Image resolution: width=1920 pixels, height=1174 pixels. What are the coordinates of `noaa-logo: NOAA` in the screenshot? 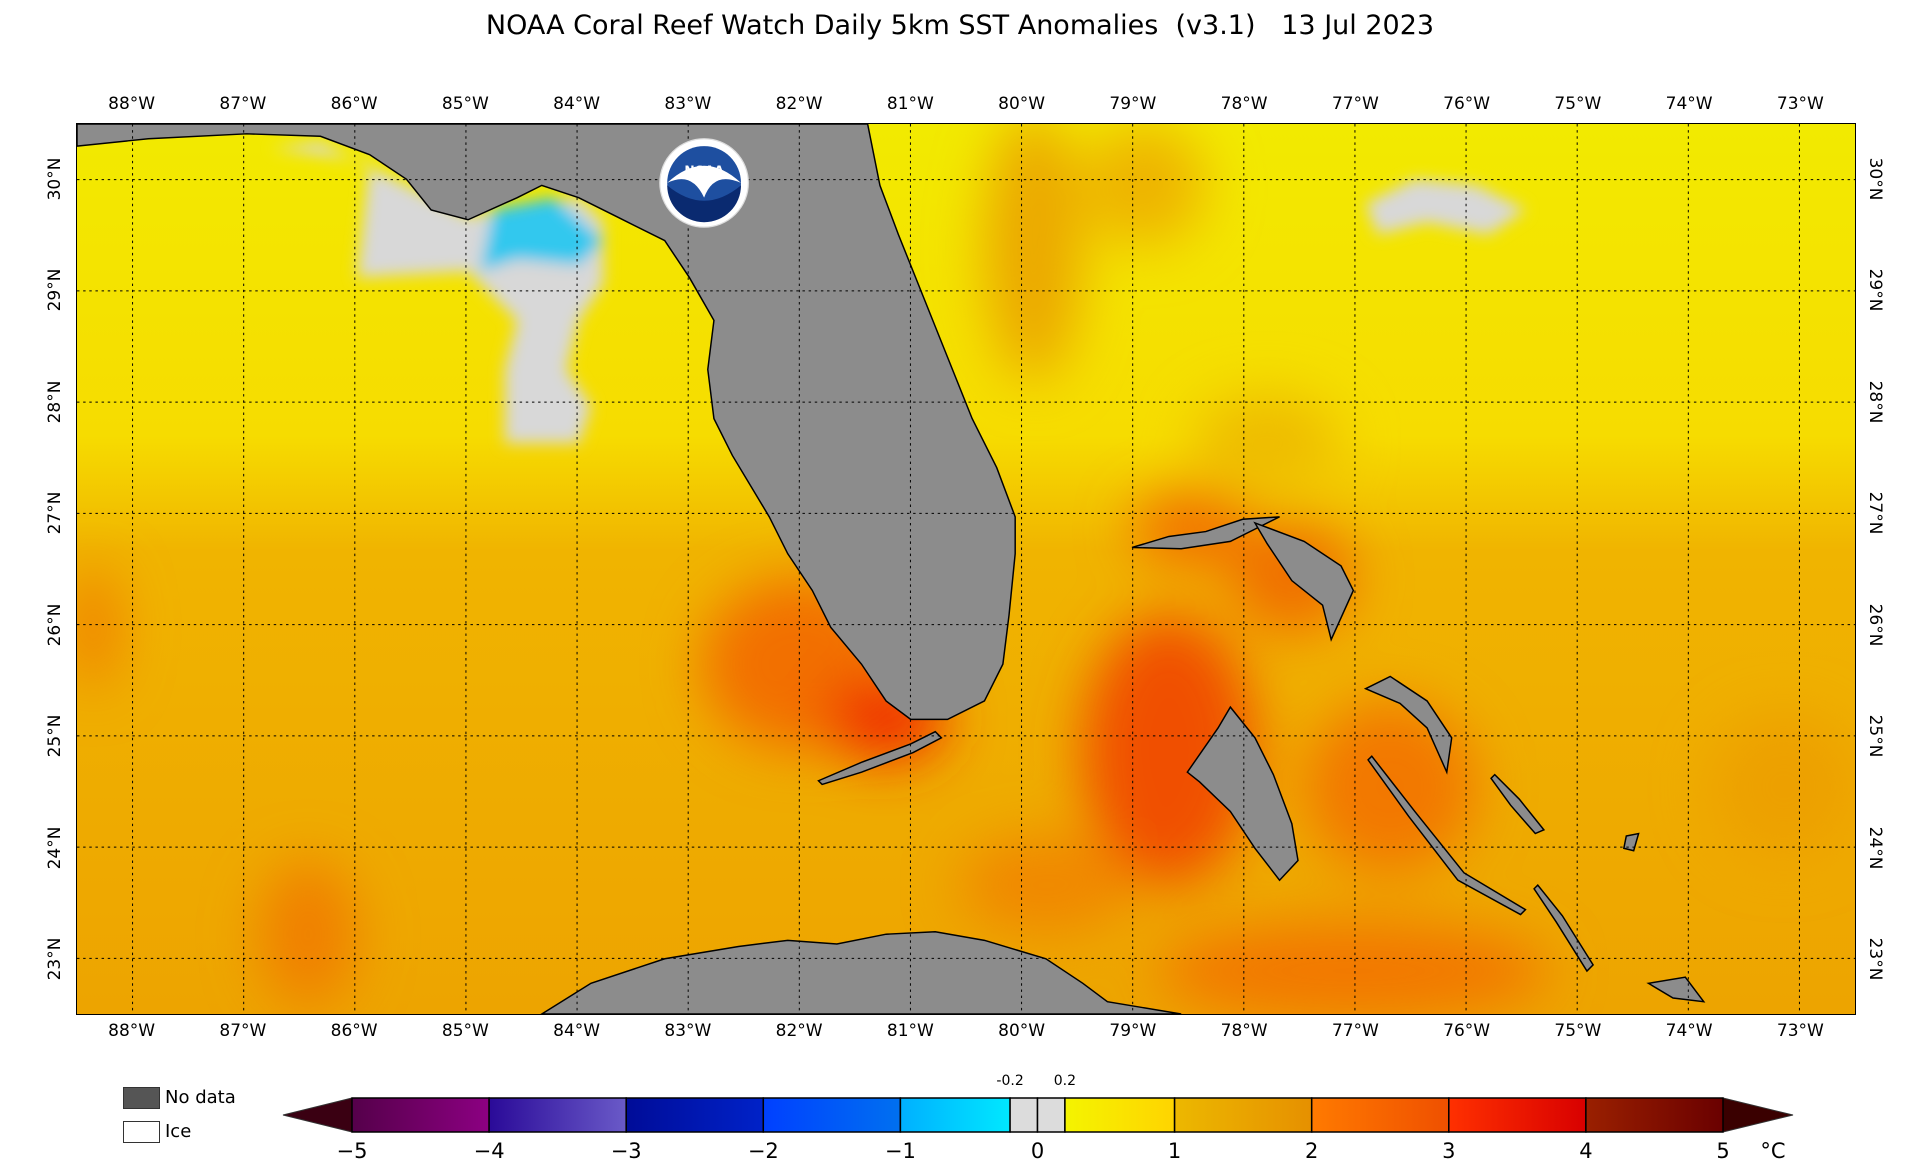 It's located at (704, 183).